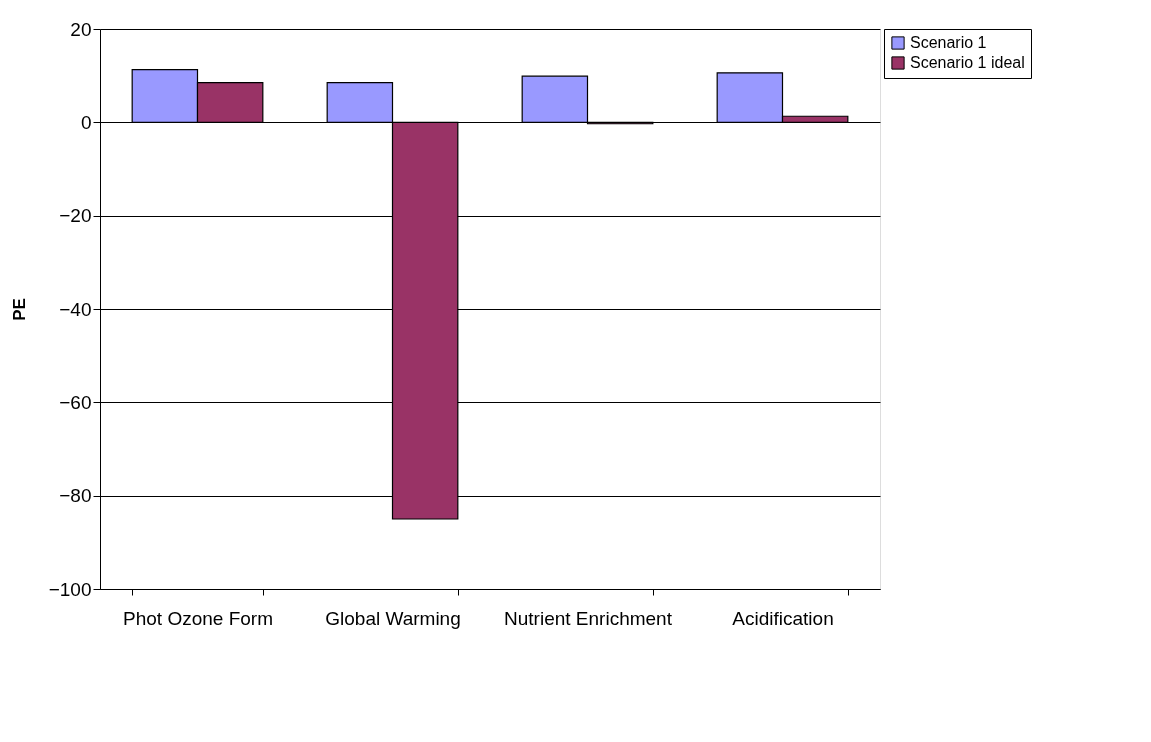  I want to click on y-tick-label: 20, so click(81, 29).